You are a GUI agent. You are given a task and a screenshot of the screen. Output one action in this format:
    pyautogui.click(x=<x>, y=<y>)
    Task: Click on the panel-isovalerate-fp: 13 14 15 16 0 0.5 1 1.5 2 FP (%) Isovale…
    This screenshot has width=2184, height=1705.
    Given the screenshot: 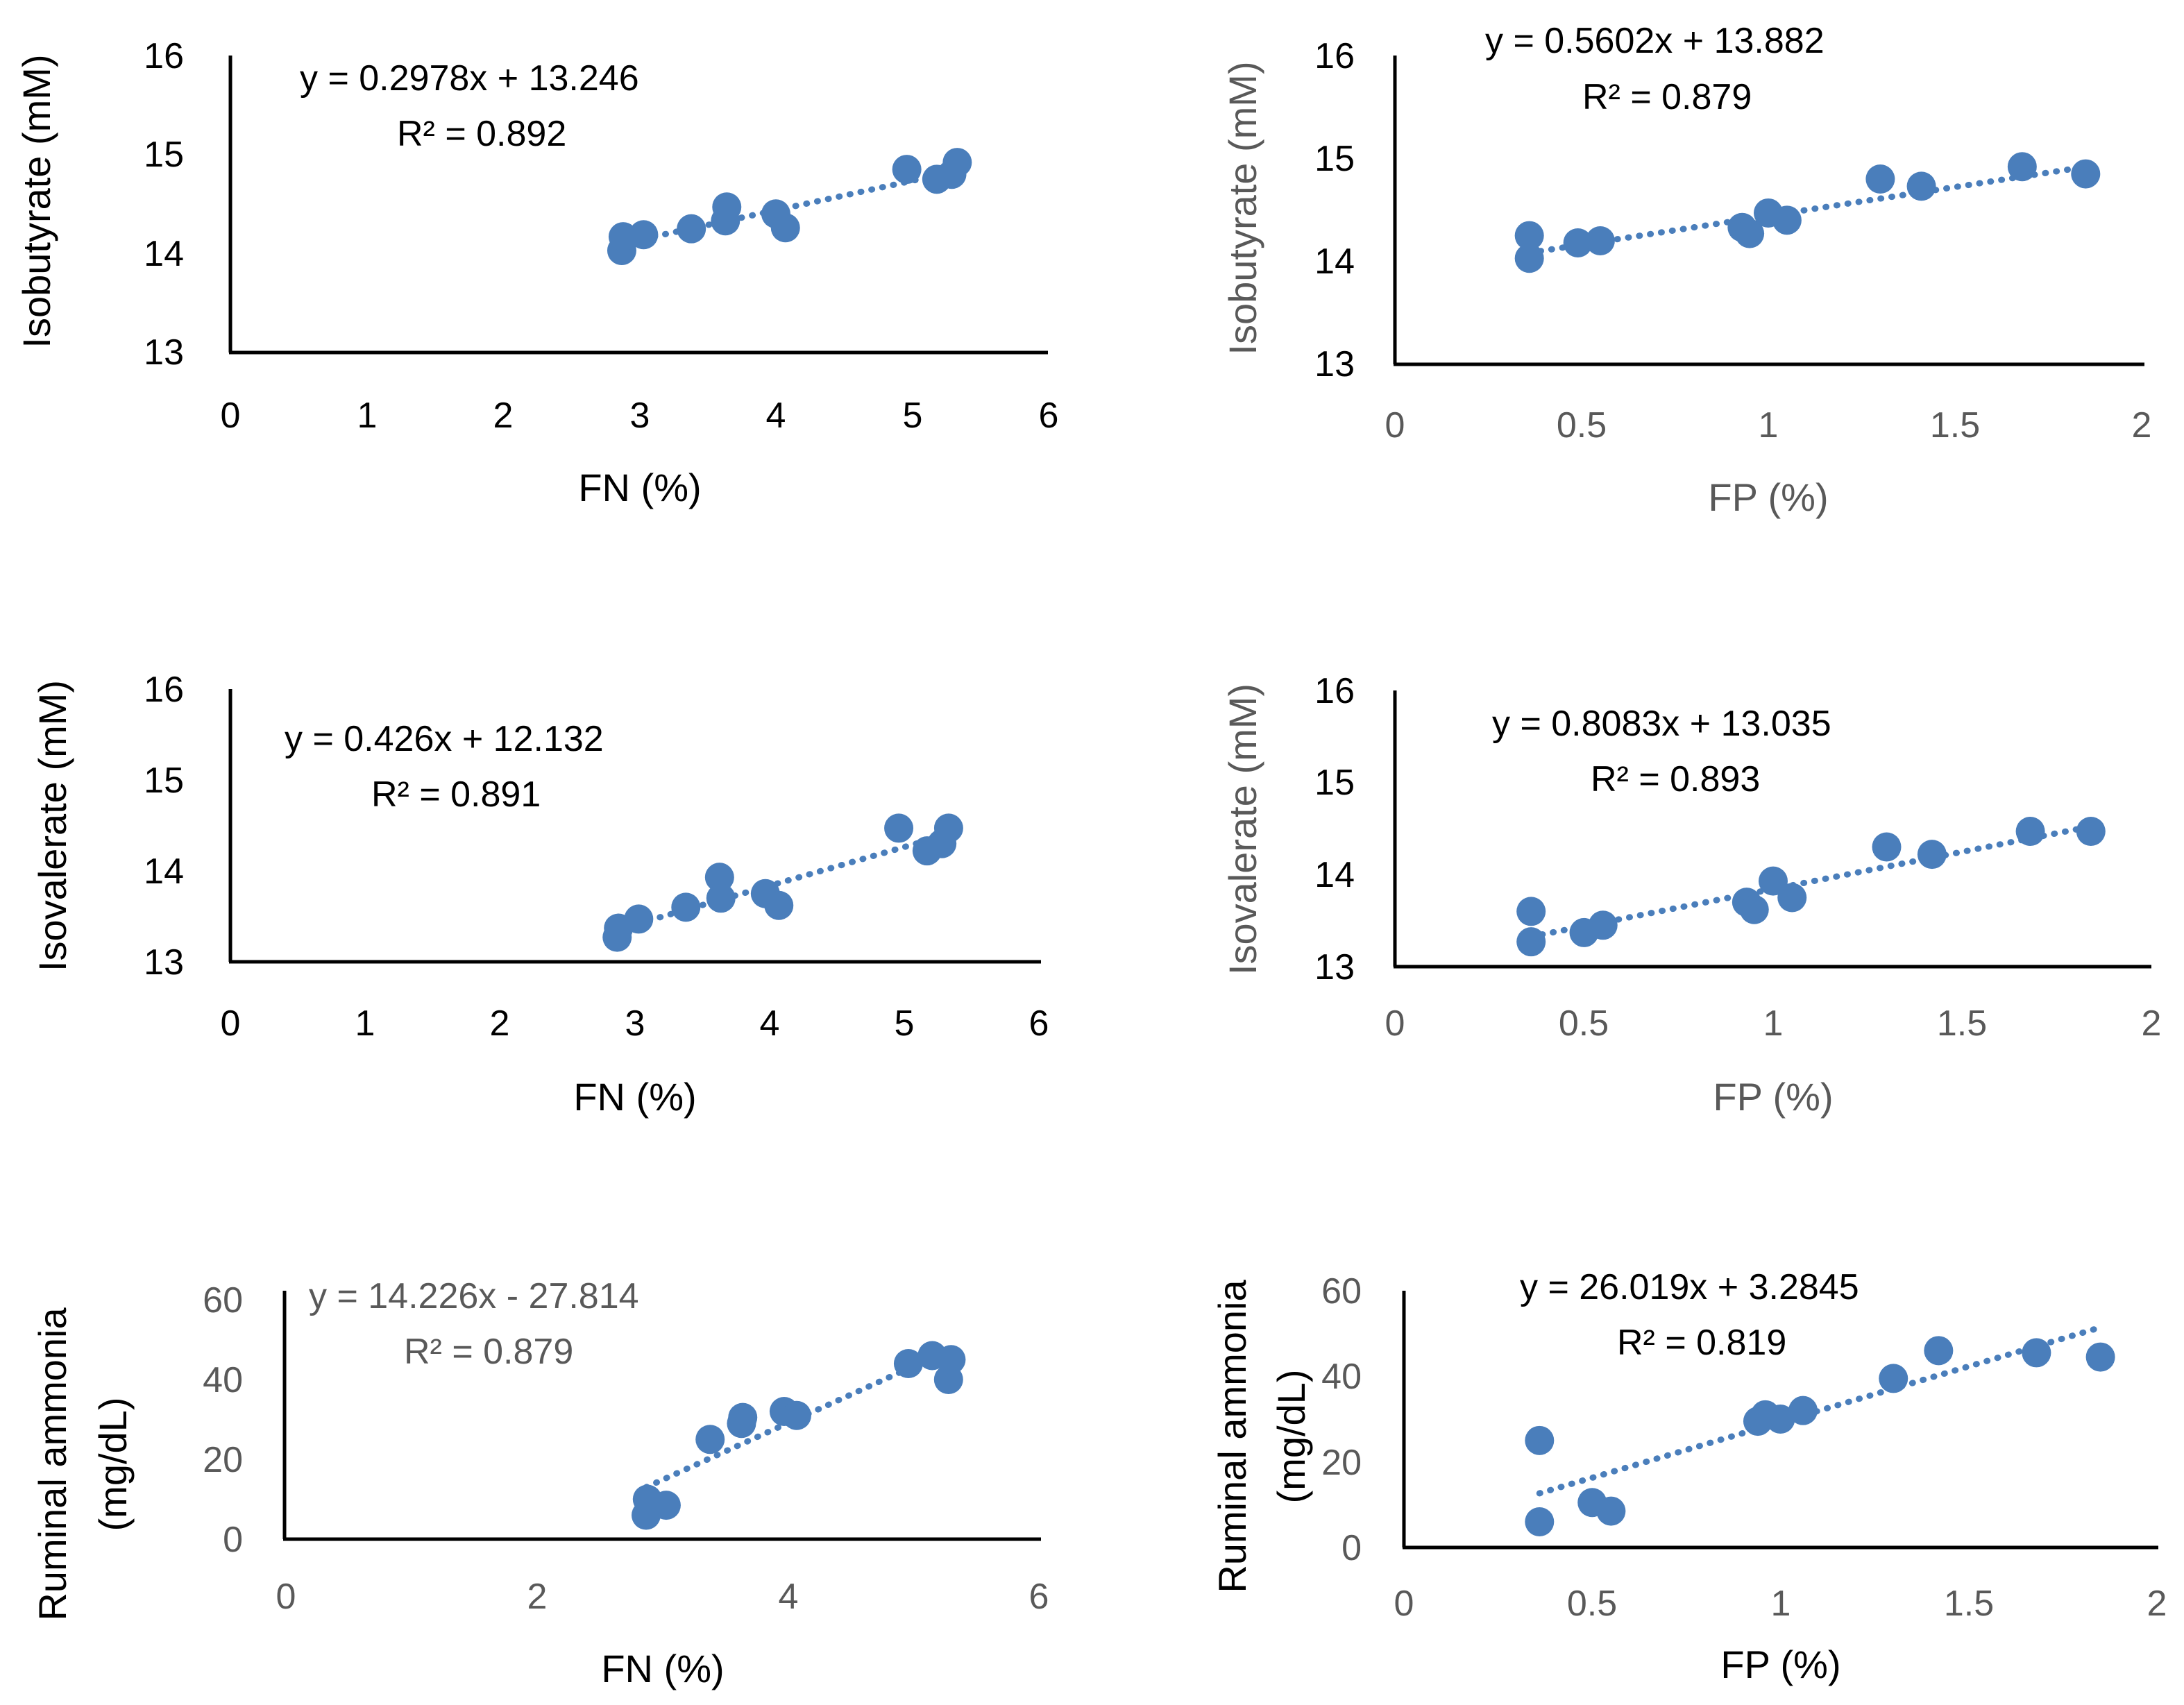 What is the action you would take?
    pyautogui.click(x=1691, y=895)
    